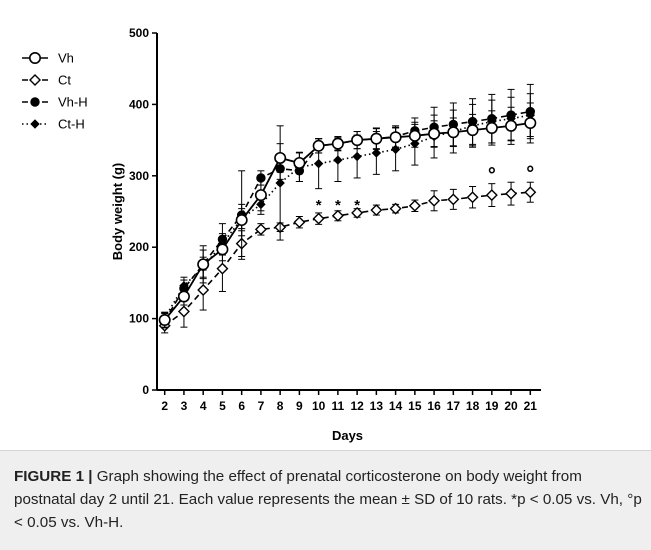 This screenshot has width=651, height=550. Describe the element at coordinates (53, 476) in the screenshot. I see `caption-label: FIGURE 1 |` at that location.